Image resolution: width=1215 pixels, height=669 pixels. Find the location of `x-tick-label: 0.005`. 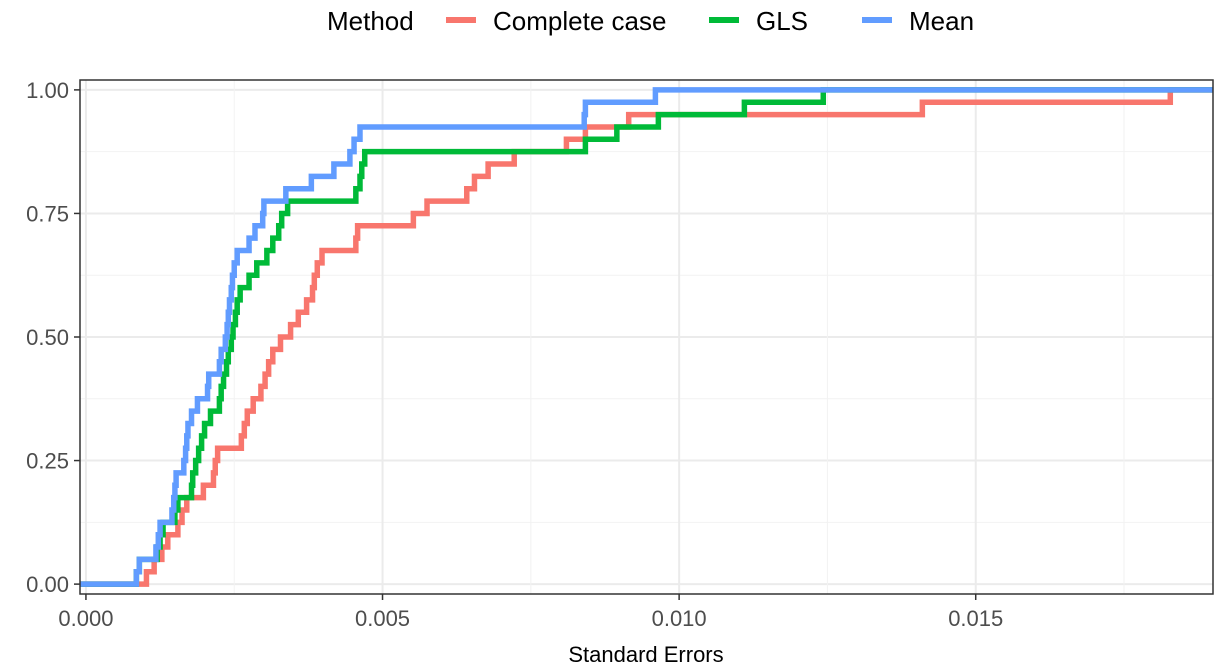

x-tick-label: 0.005 is located at coordinates (382, 618).